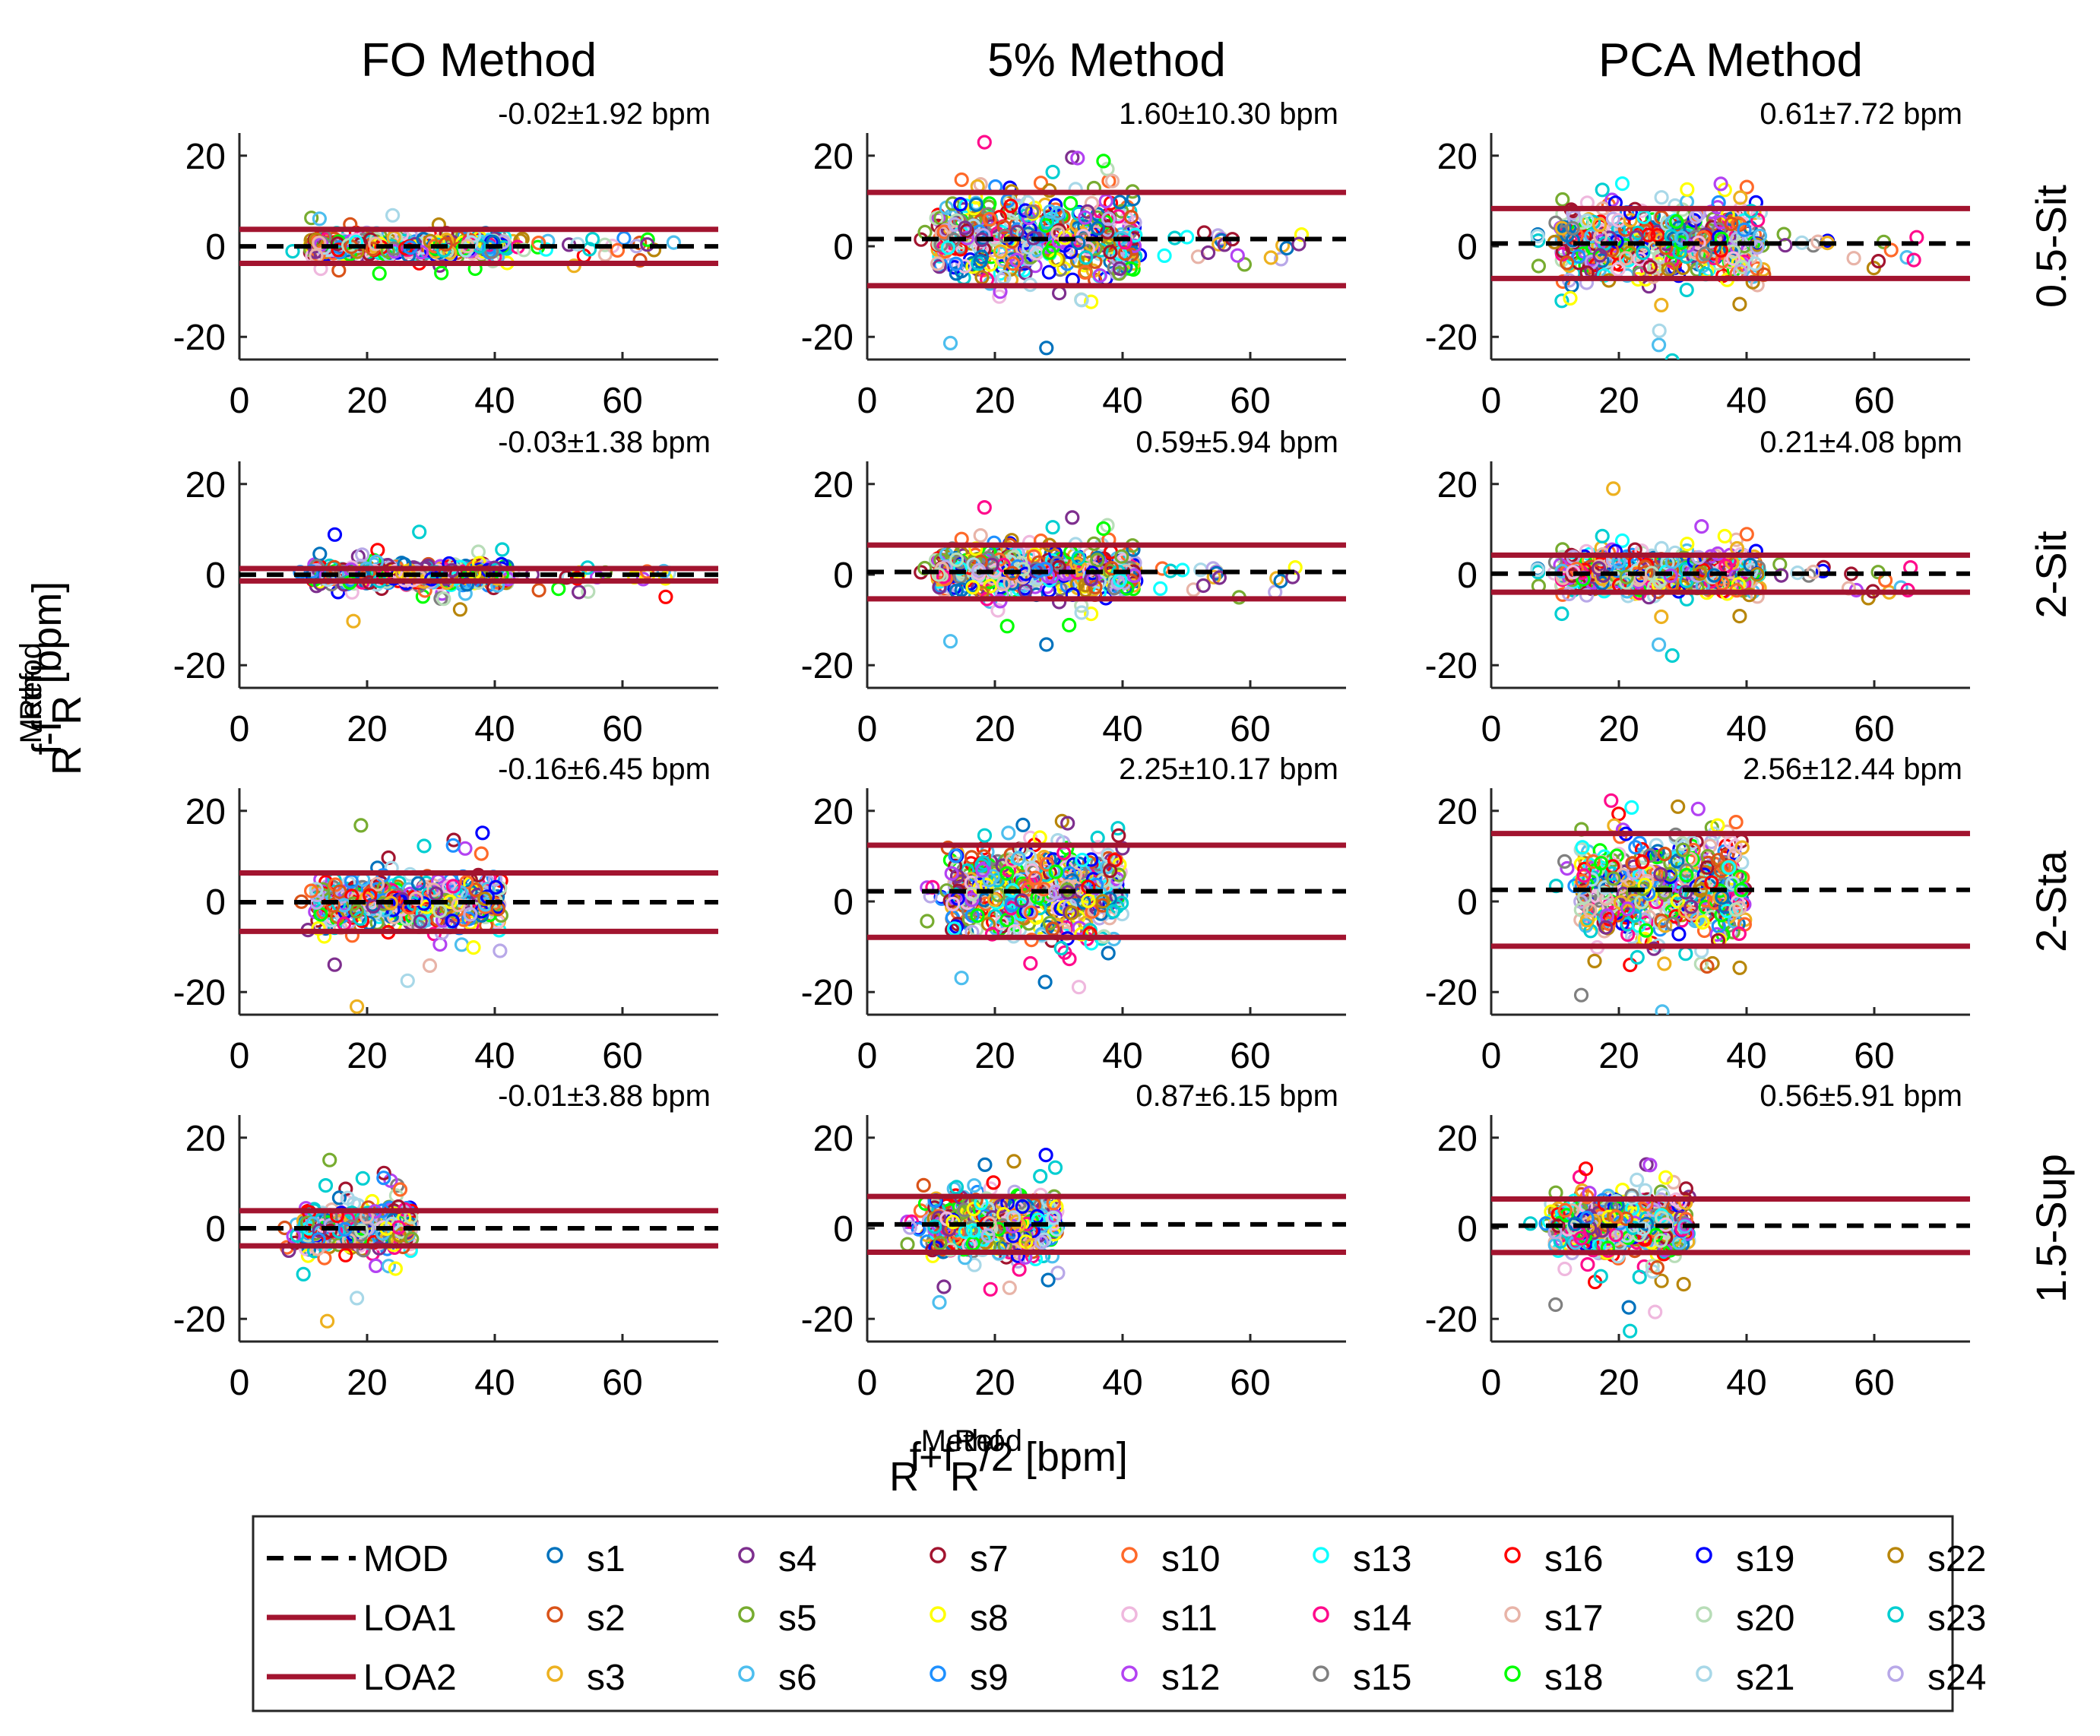 The width and height of the screenshot is (2100, 1736). What do you see at coordinates (843, 576) in the screenshot?
I see `y-tick-label: 0` at bounding box center [843, 576].